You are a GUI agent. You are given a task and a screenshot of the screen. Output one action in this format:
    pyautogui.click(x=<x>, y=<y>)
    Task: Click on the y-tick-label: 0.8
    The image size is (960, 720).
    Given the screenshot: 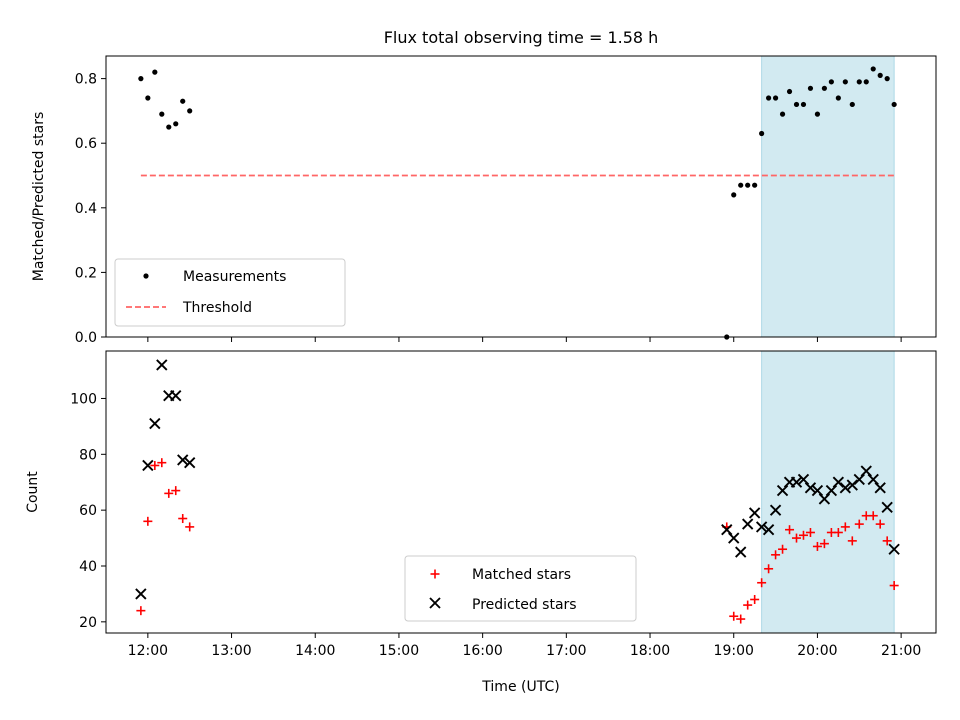 What is the action you would take?
    pyautogui.click(x=86, y=80)
    